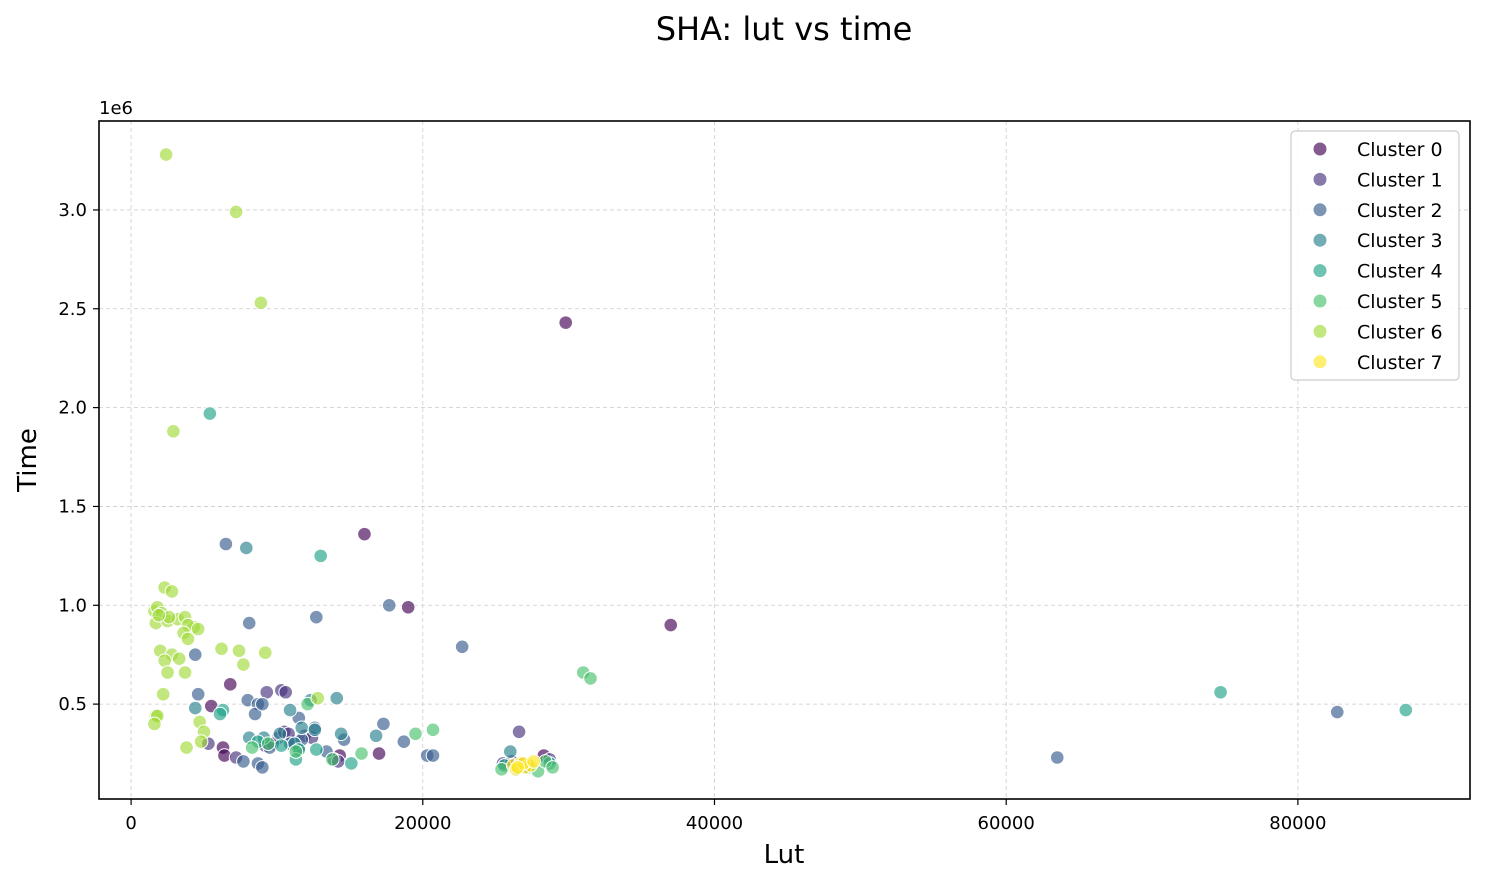 The width and height of the screenshot is (1485, 889). Describe the element at coordinates (130, 823) in the screenshot. I see `x-tick-label: 0` at that location.